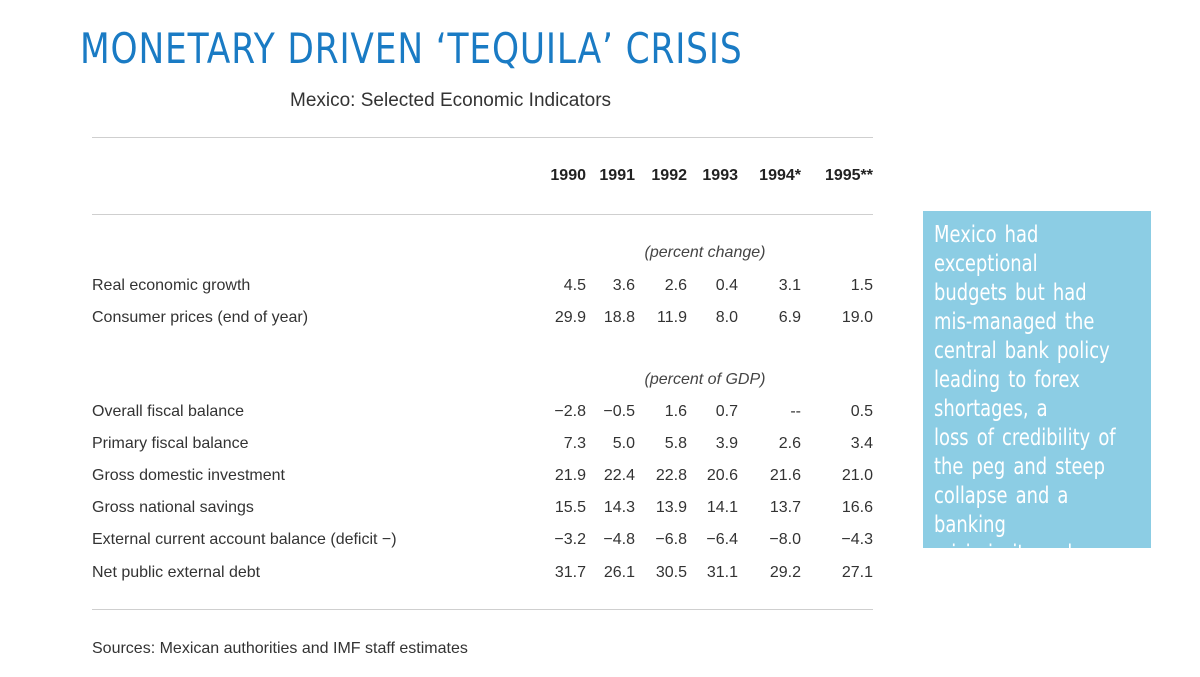  I want to click on table-cell: 1.5, so click(861, 285).